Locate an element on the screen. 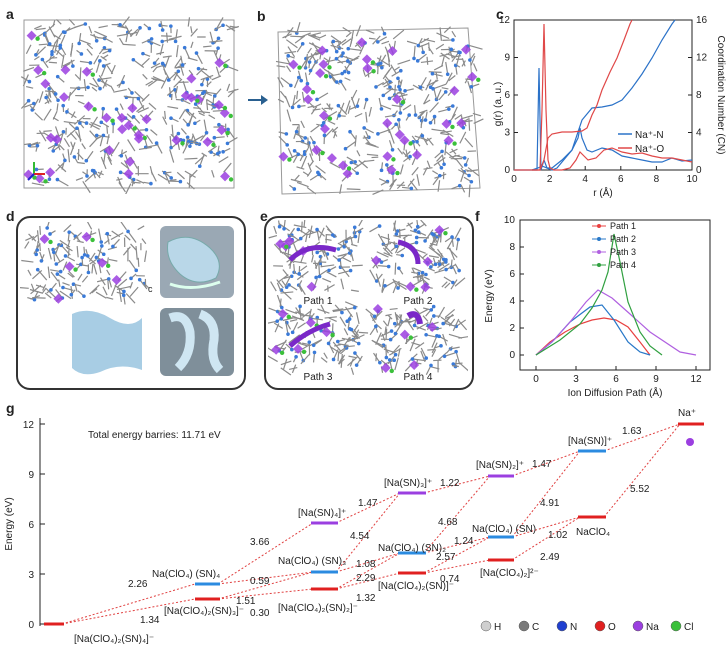 The image size is (726, 653). barrier-b14: 2.57 is located at coordinates (446, 557).